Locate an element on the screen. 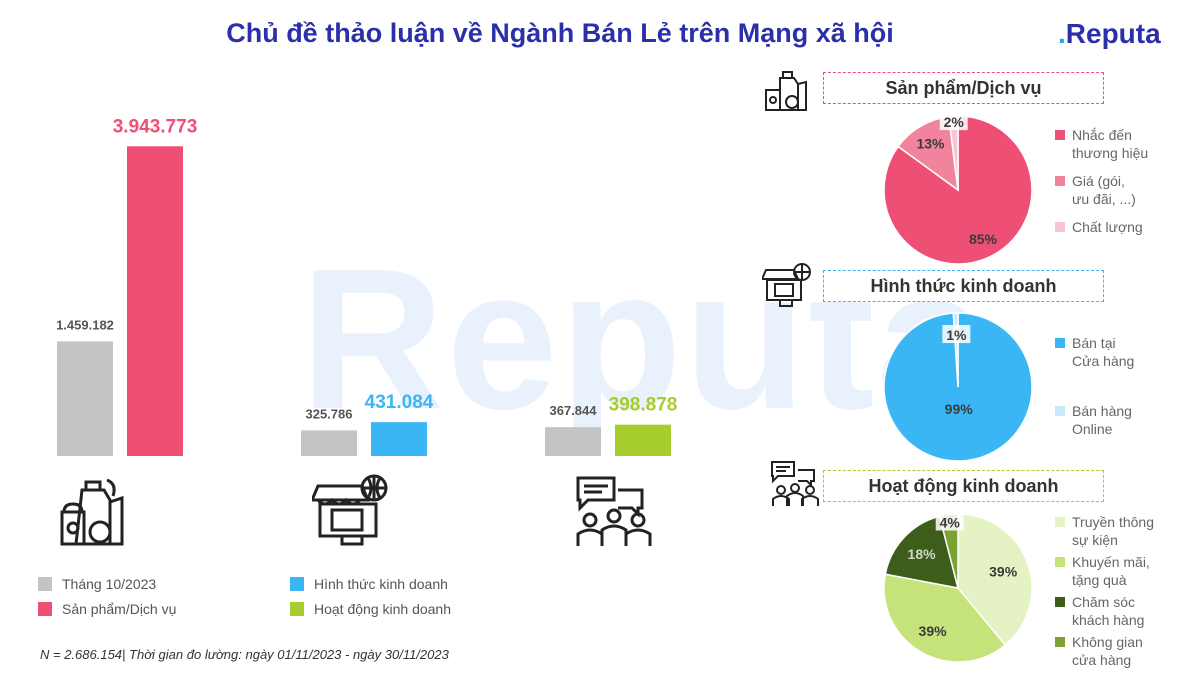  pie-legend-item: Bán hàng Online is located at coordinates (1094, 420).